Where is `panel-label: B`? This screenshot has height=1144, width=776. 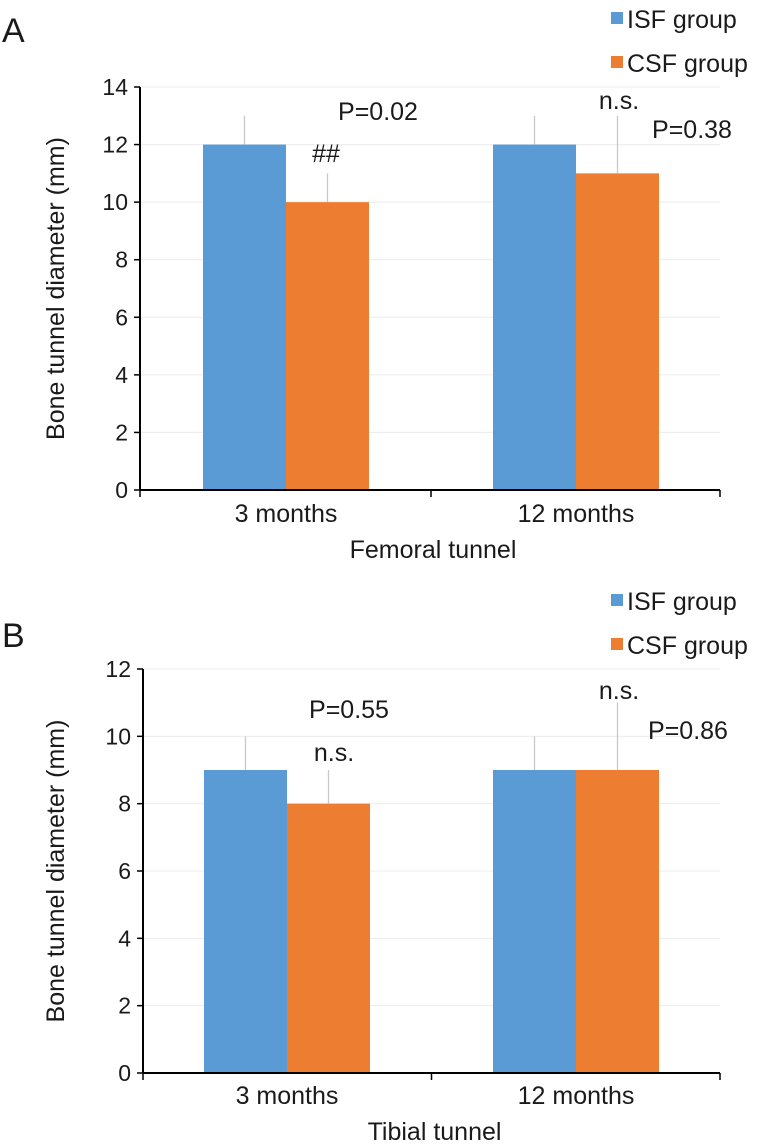
panel-label: B is located at coordinates (13, 636).